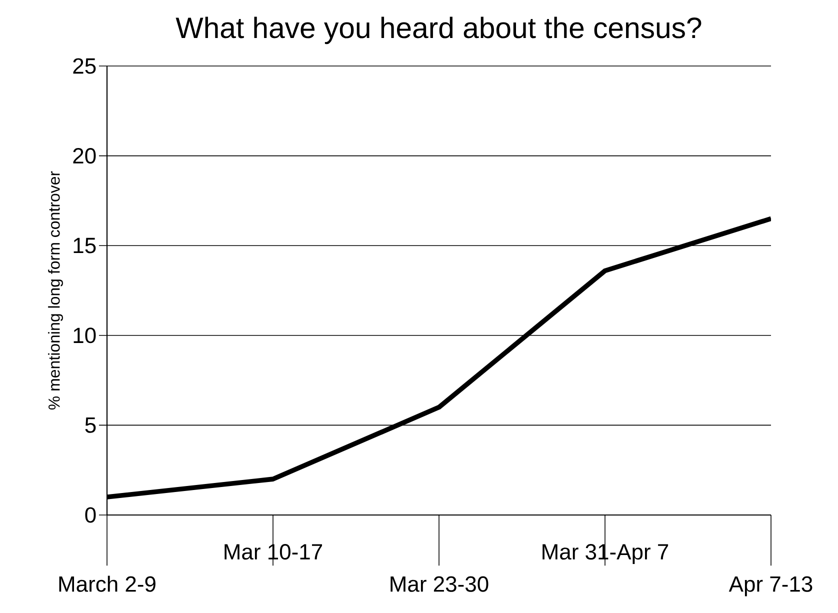 The width and height of the screenshot is (838, 613). Describe the element at coordinates (84, 156) in the screenshot. I see `y-tick-label: 20` at that location.